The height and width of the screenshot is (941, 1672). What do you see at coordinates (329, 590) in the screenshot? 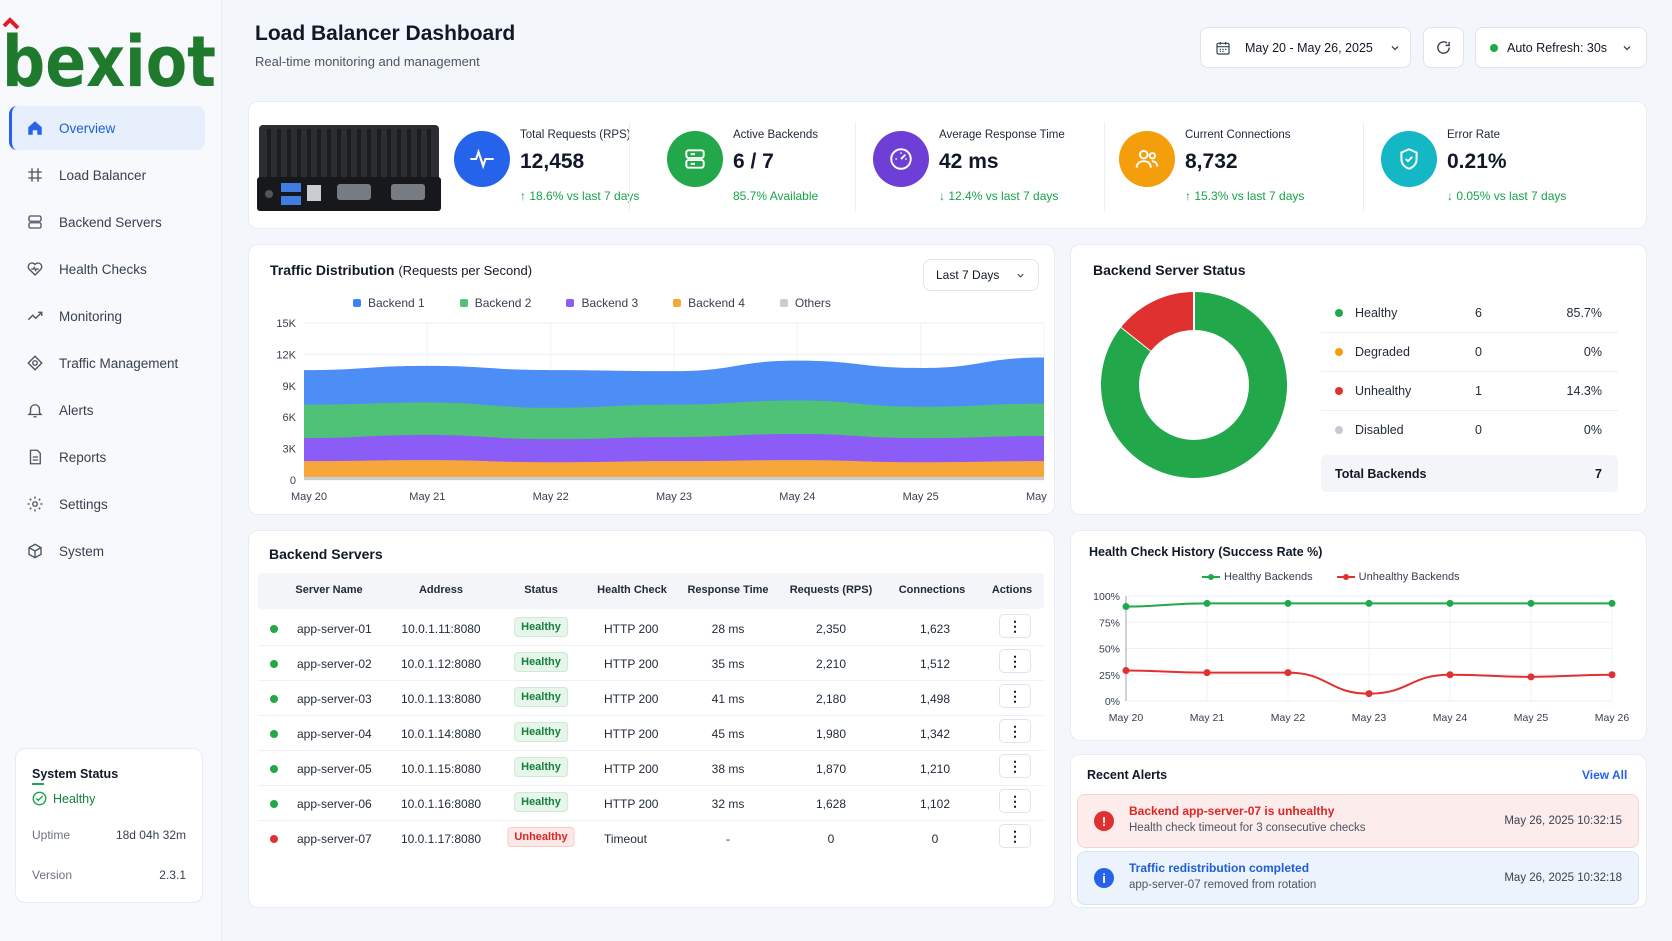
I see `column-header: Server Name` at bounding box center [329, 590].